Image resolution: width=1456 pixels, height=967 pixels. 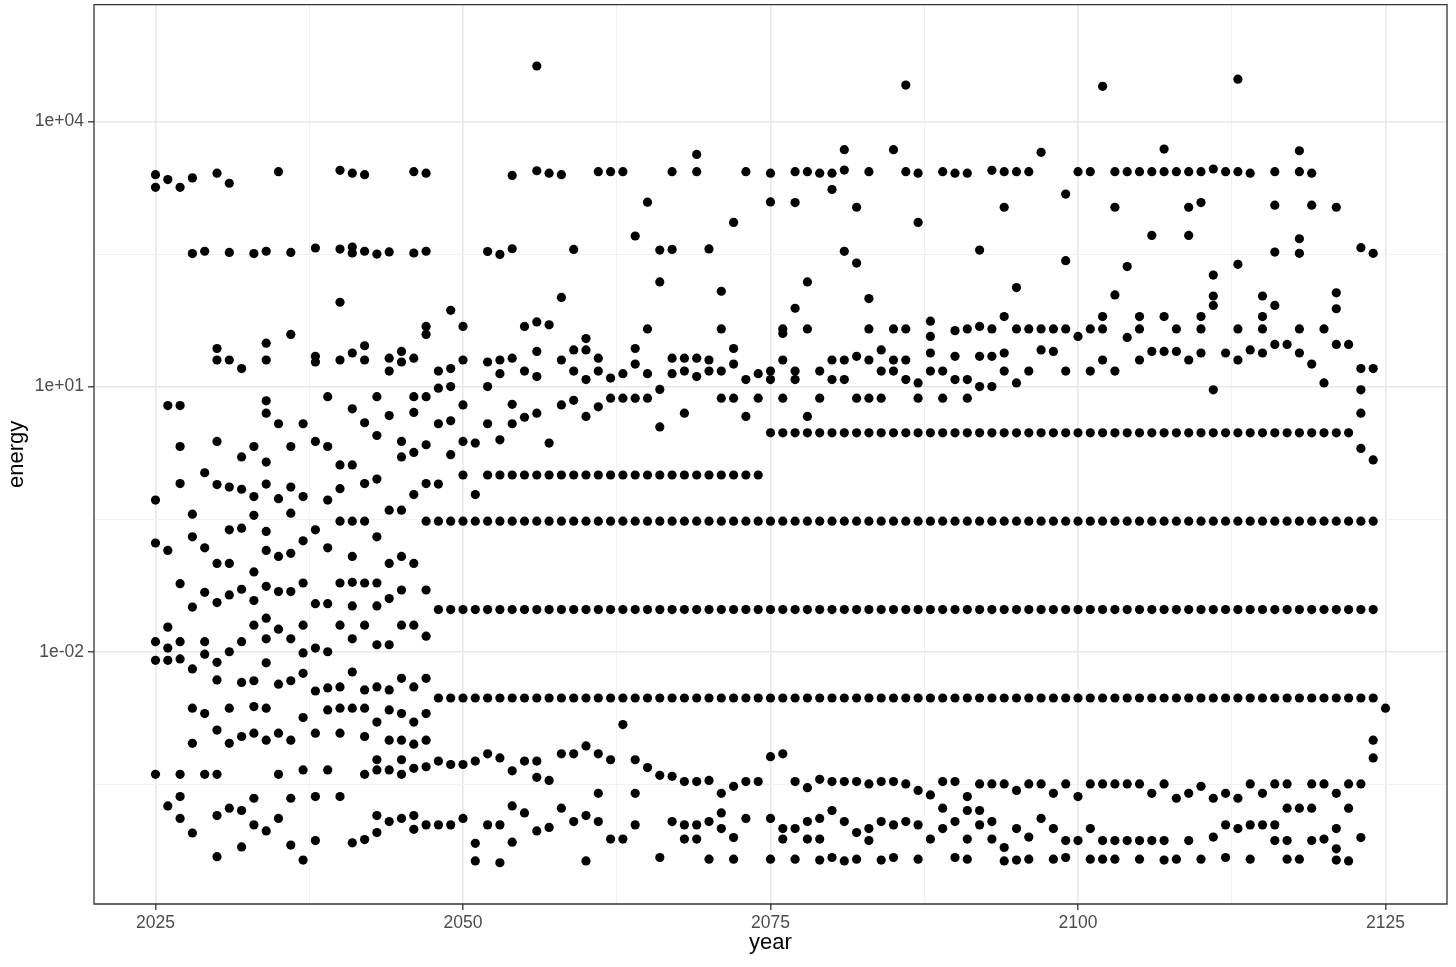 What do you see at coordinates (155, 922) in the screenshot?
I see `x-tick-label: 2025` at bounding box center [155, 922].